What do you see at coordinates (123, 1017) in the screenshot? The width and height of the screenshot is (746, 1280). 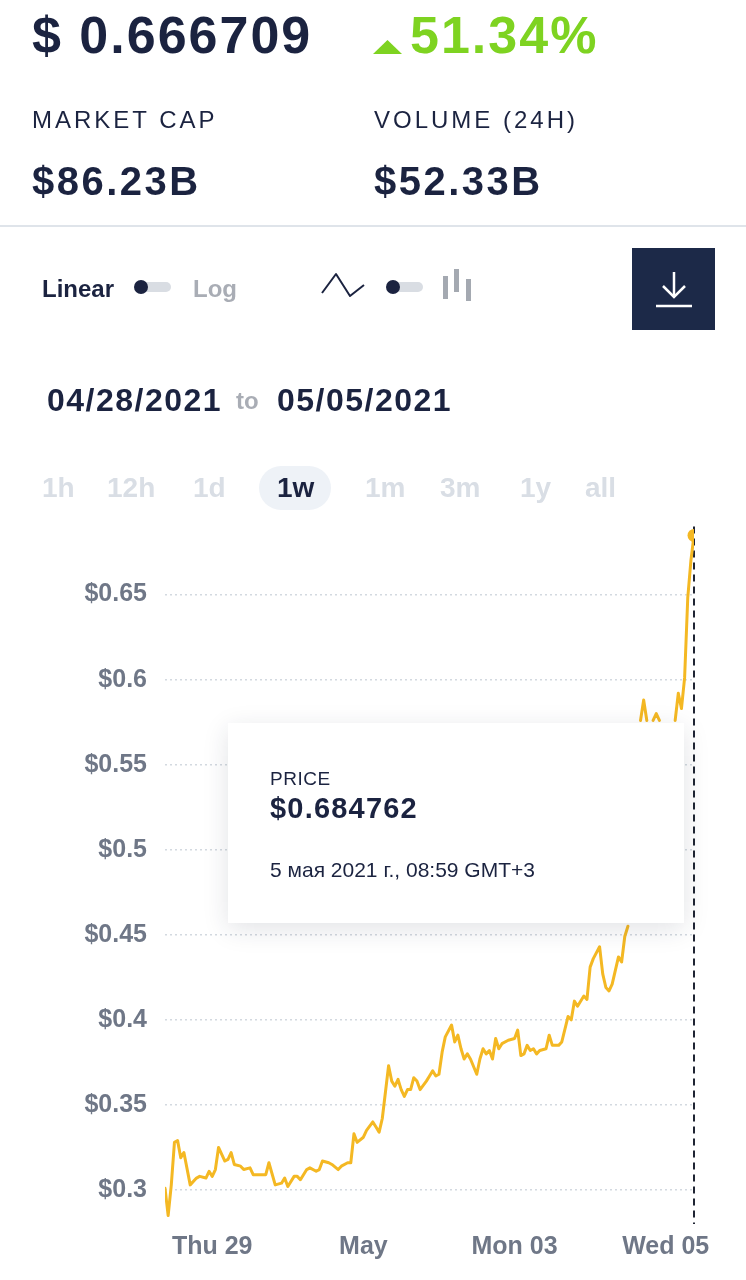 I see `y-tick-label: $0.4` at bounding box center [123, 1017].